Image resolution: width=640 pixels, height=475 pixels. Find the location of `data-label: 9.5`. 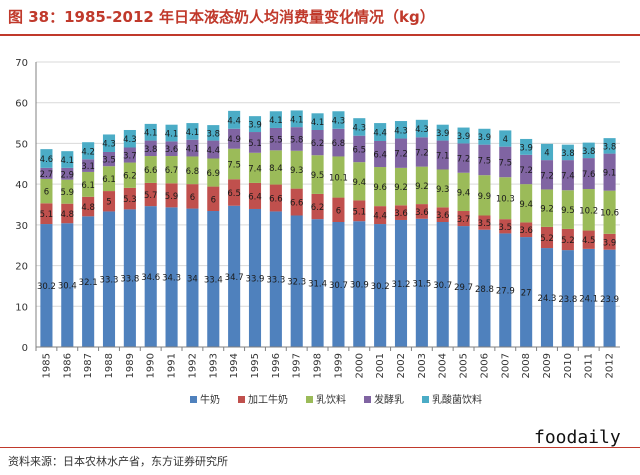

data-label: 9.5 is located at coordinates (318, 176).